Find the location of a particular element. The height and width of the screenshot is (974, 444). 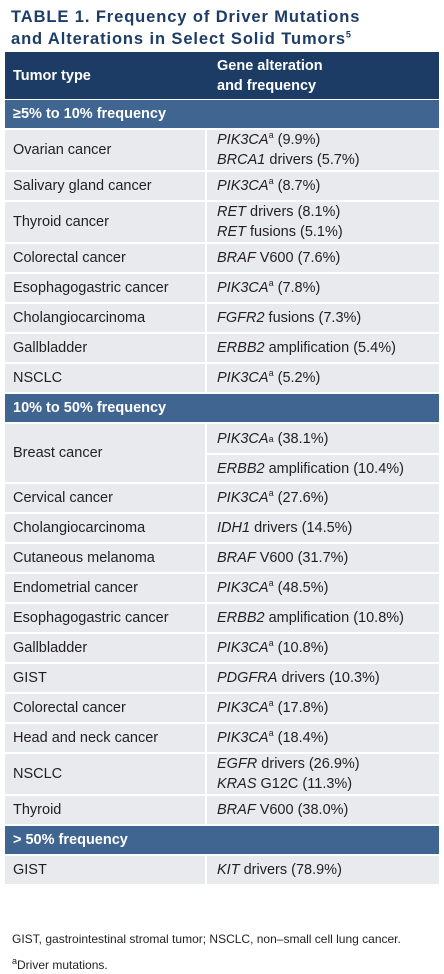

table-row: Cervical cancer PIK3CAa (27.6%) is located at coordinates (222, 499).